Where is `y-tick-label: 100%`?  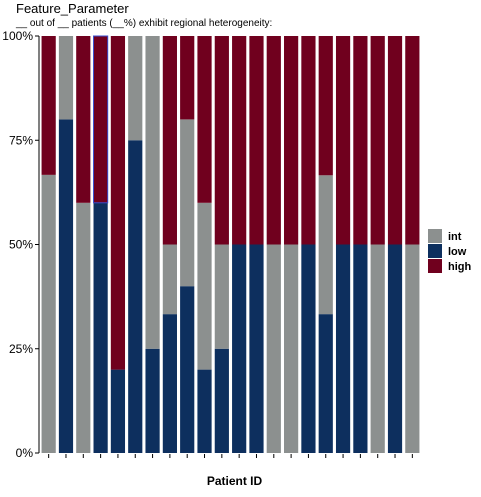
y-tick-label: 100% is located at coordinates (17, 36).